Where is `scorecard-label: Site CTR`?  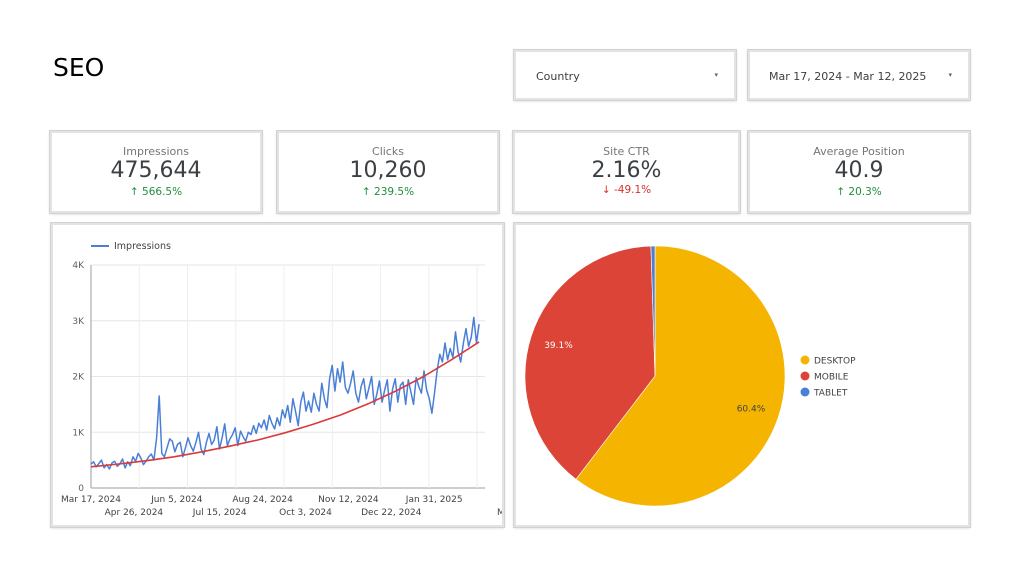
scorecard-label: Site CTR is located at coordinates (626, 151).